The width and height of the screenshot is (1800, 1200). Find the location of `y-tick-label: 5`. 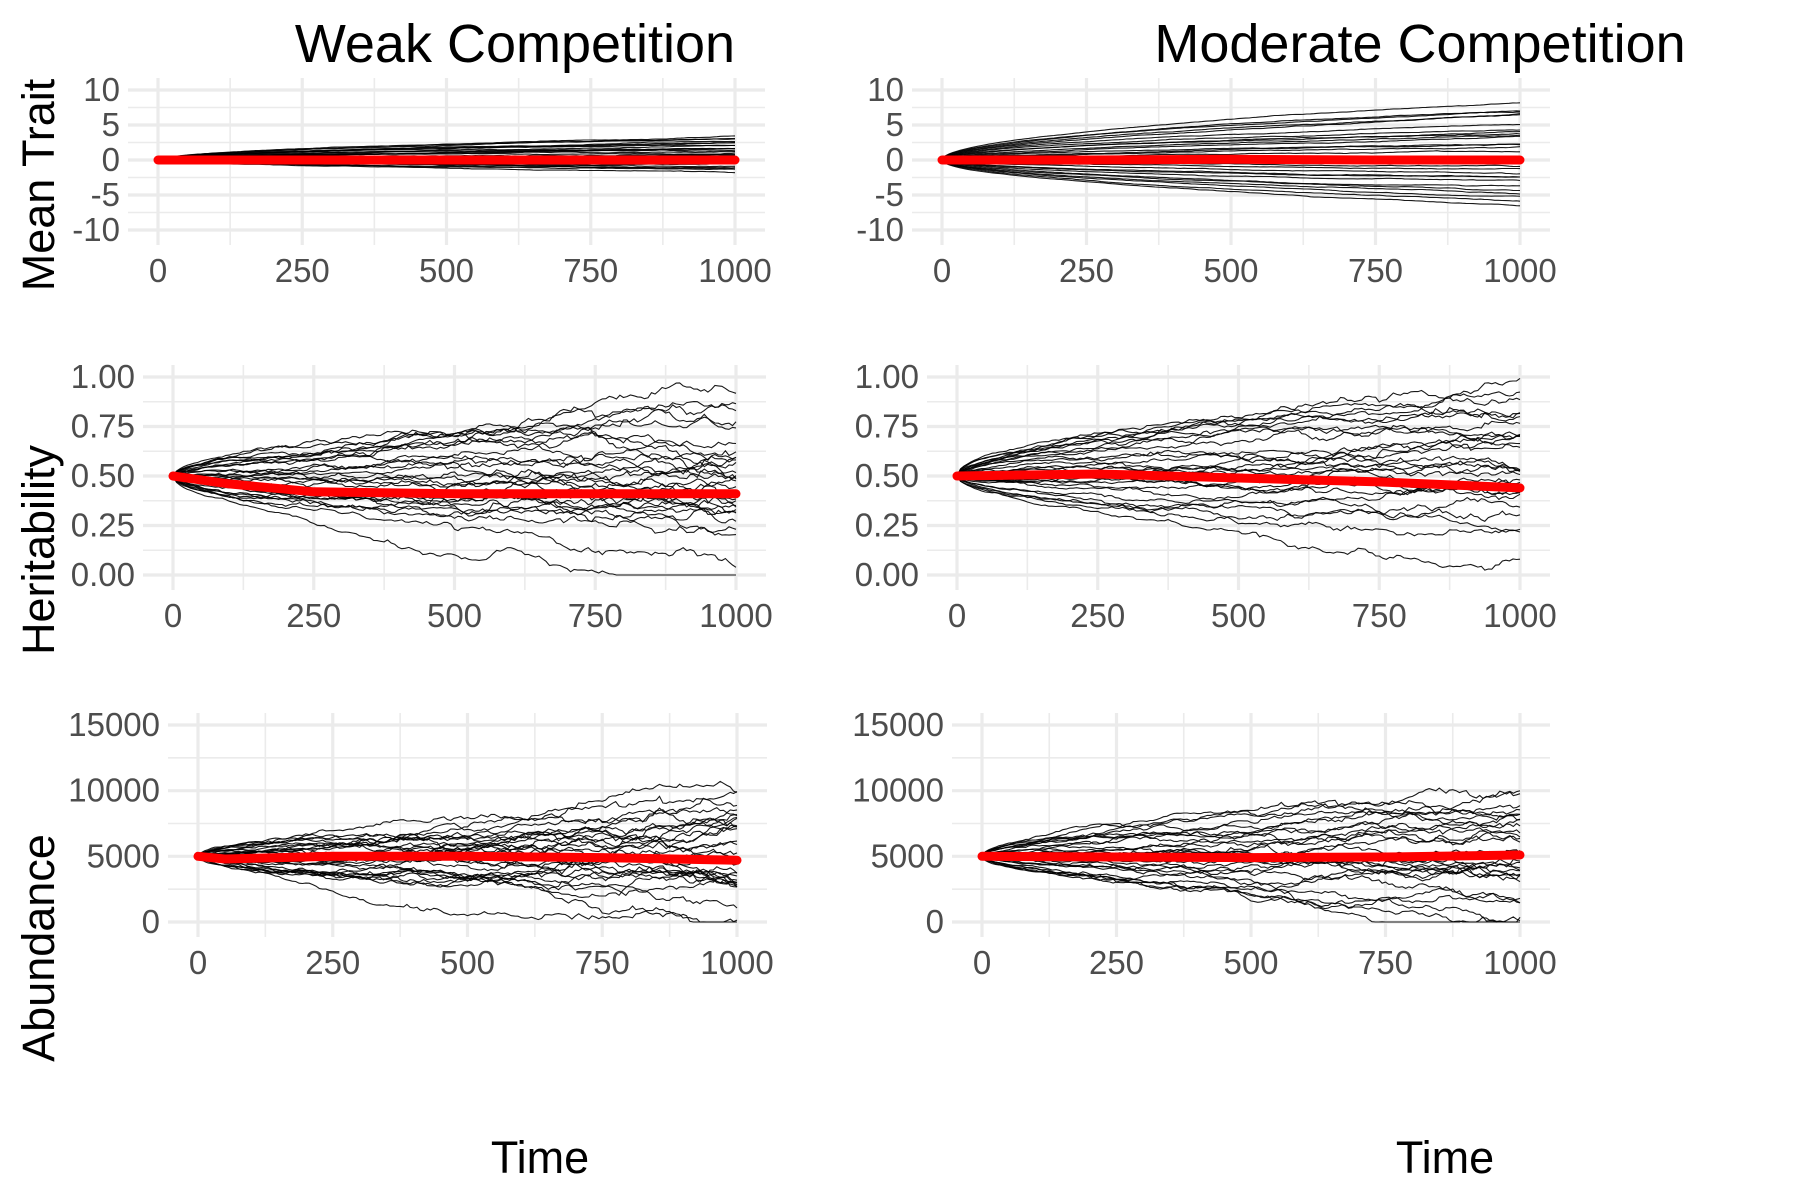

y-tick-label: 5 is located at coordinates (895, 124).